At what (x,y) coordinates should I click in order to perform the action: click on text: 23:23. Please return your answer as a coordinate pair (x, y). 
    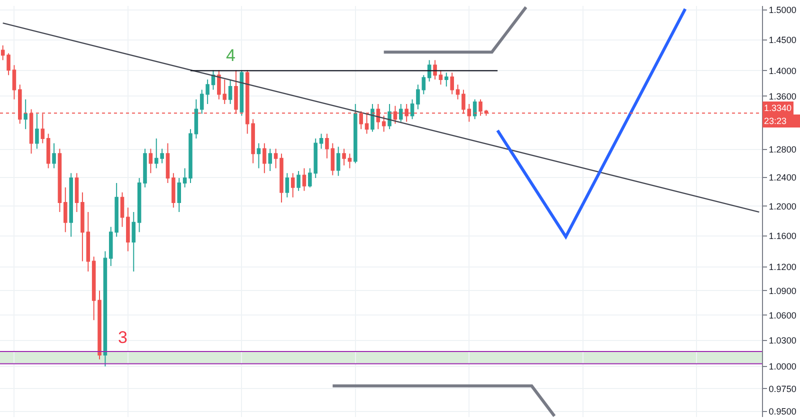
    Looking at the image, I should click on (775, 121).